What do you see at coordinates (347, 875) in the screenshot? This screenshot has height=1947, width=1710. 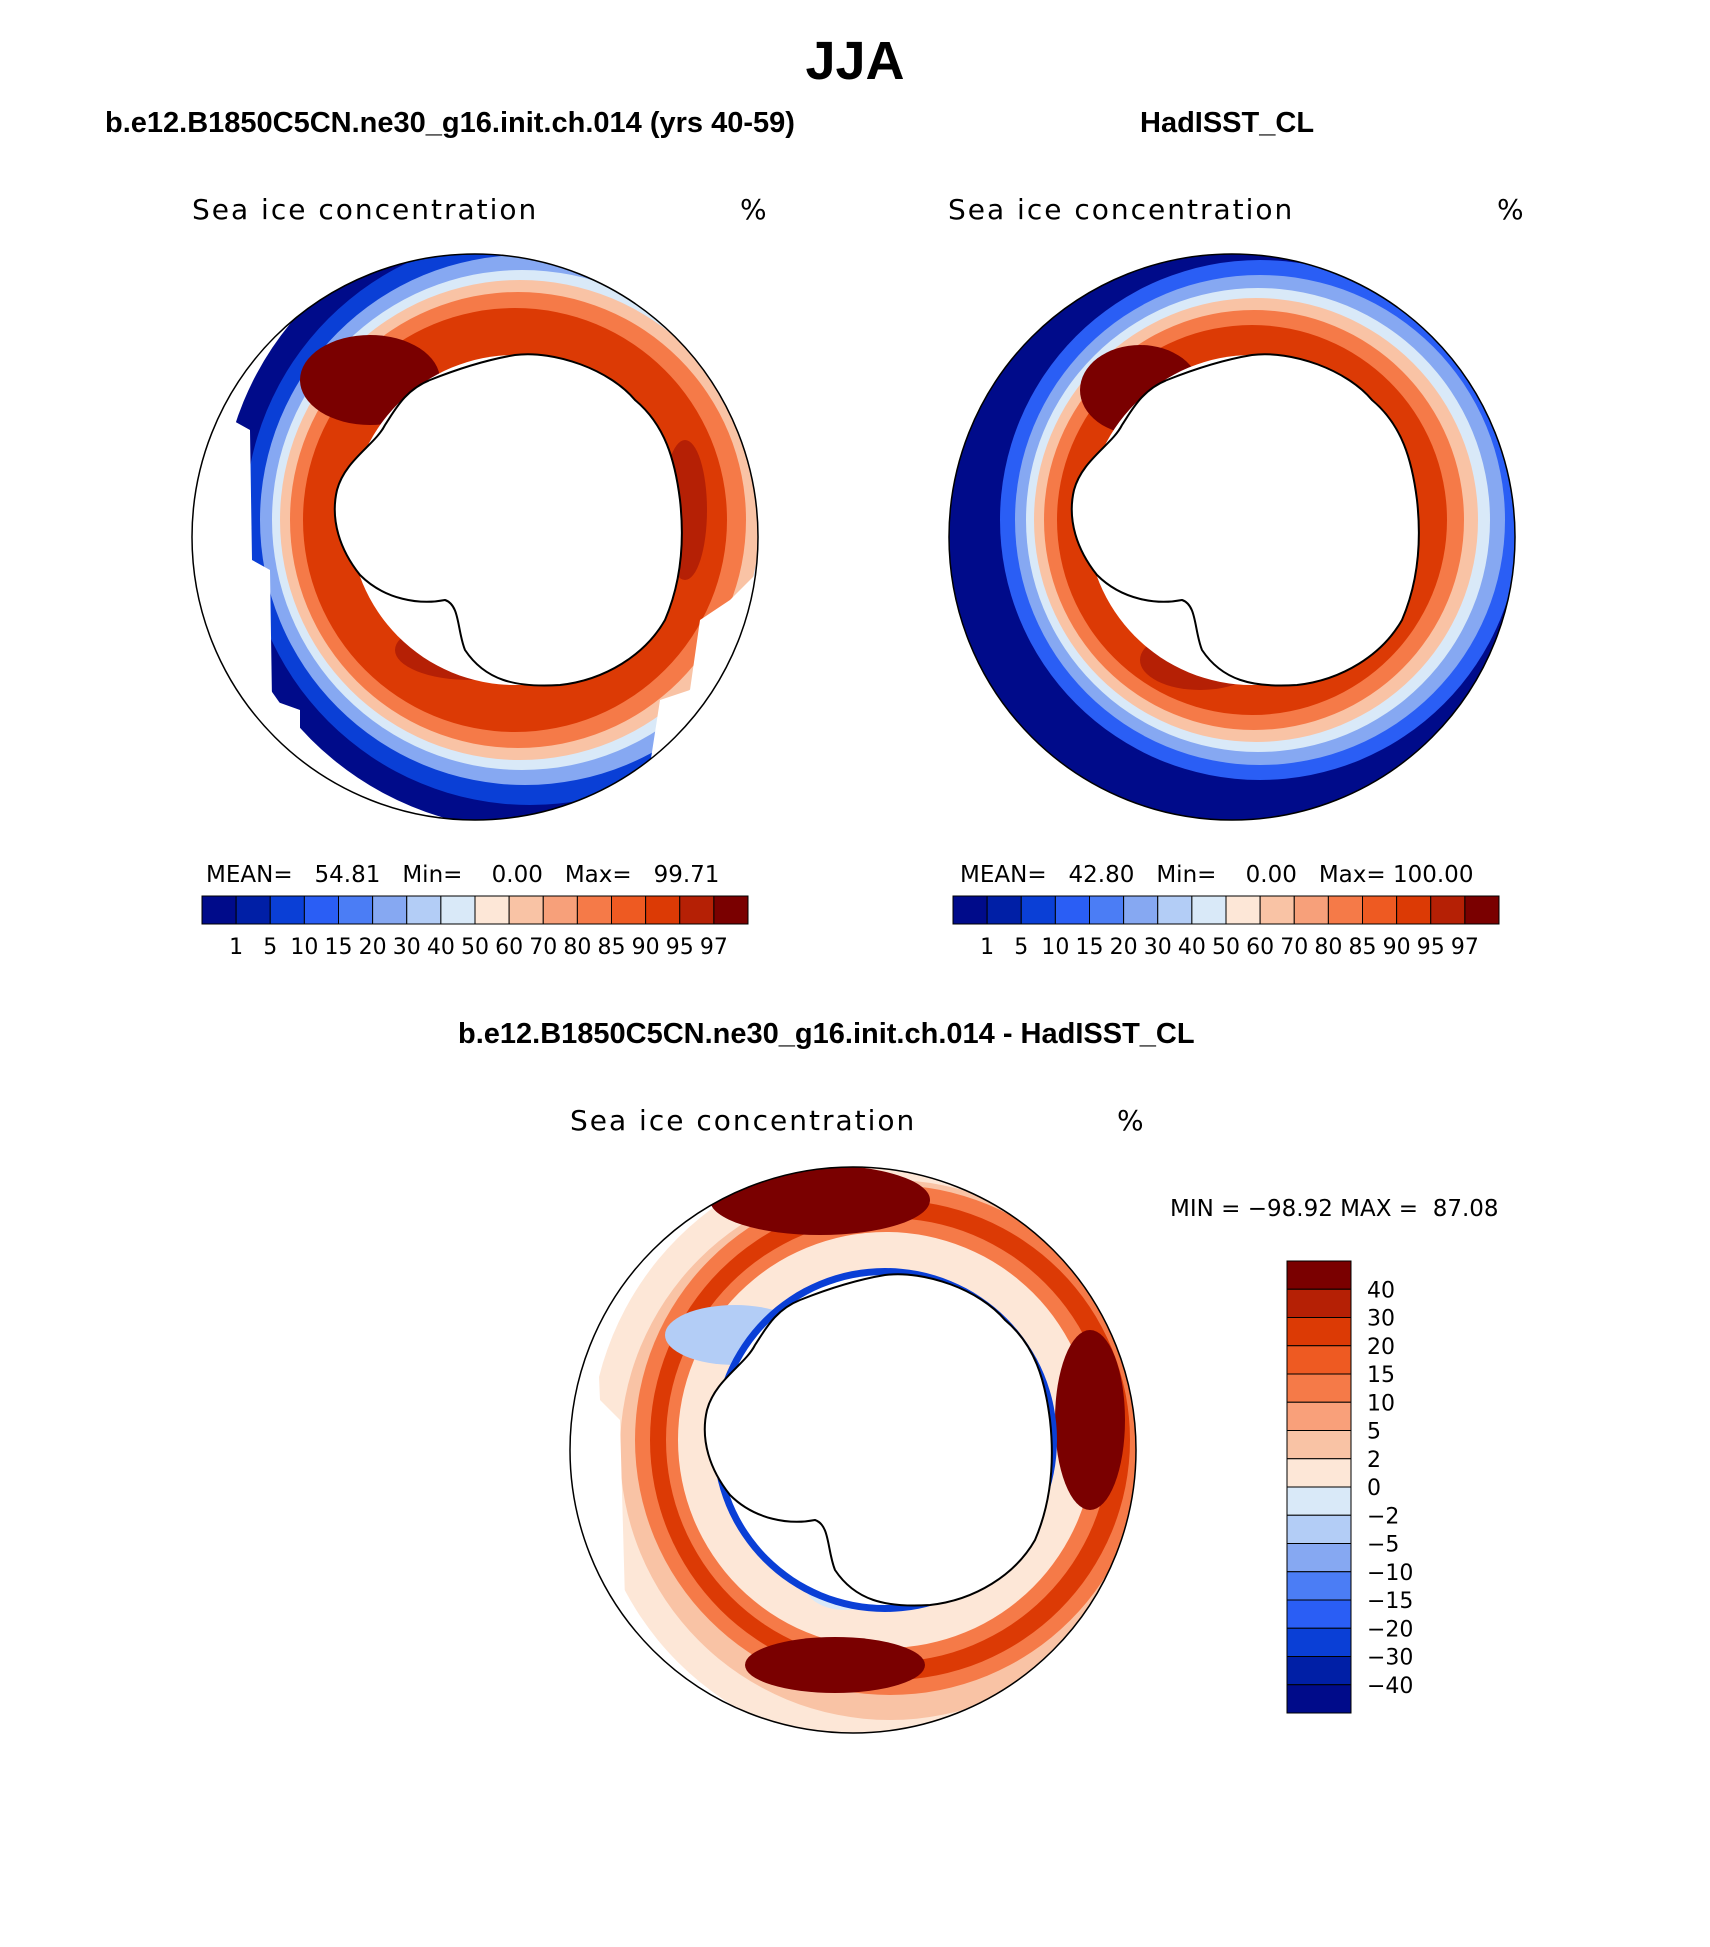 I see `model-mean-value: 54.81` at bounding box center [347, 875].